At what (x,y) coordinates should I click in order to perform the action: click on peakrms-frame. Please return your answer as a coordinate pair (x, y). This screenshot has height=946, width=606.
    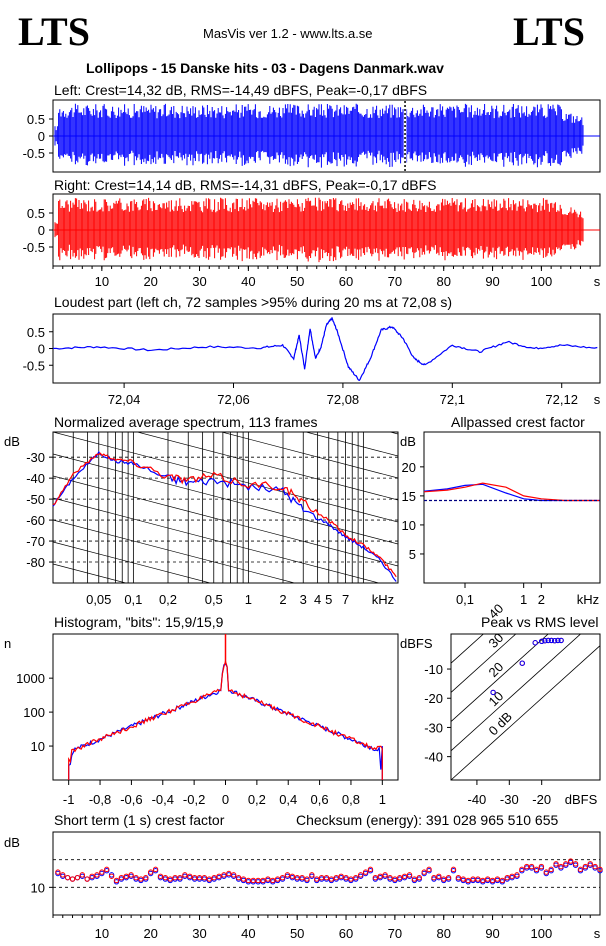
    Looking at the image, I should click on (525, 707).